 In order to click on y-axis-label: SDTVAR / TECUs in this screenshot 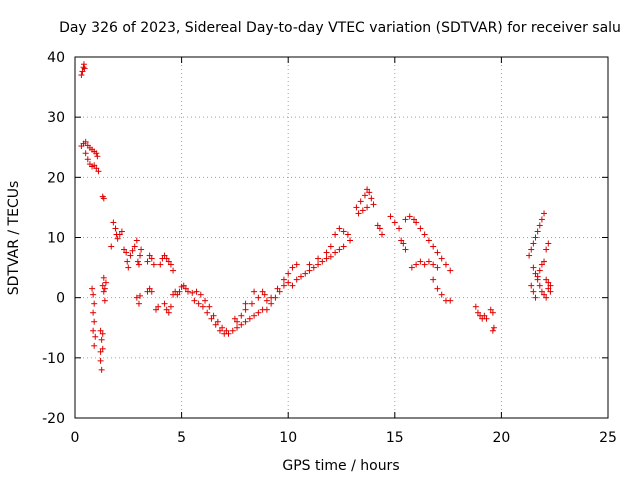, I will do `click(14, 238)`.